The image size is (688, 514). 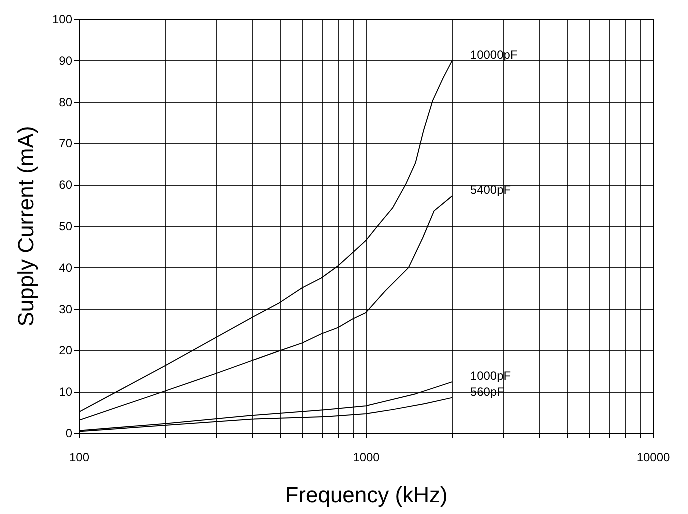 What do you see at coordinates (66, 185) in the screenshot?
I see `y-tick-label: 60` at bounding box center [66, 185].